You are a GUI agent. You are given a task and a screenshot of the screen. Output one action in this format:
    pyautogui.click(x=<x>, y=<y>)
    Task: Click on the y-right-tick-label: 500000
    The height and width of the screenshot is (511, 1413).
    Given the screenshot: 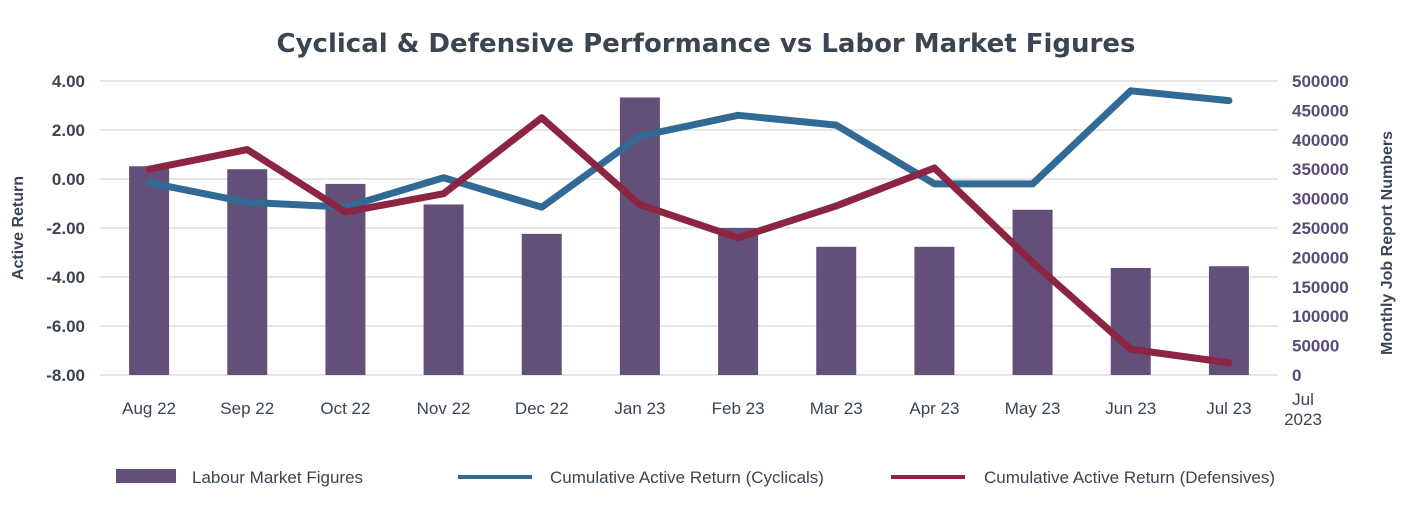 What is the action you would take?
    pyautogui.click(x=1320, y=81)
    